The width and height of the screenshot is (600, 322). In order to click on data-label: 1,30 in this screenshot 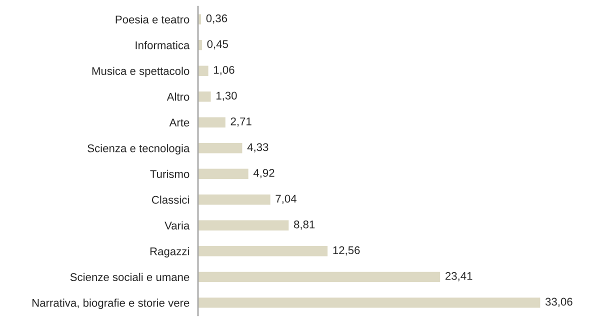, I will do `click(226, 96)`.